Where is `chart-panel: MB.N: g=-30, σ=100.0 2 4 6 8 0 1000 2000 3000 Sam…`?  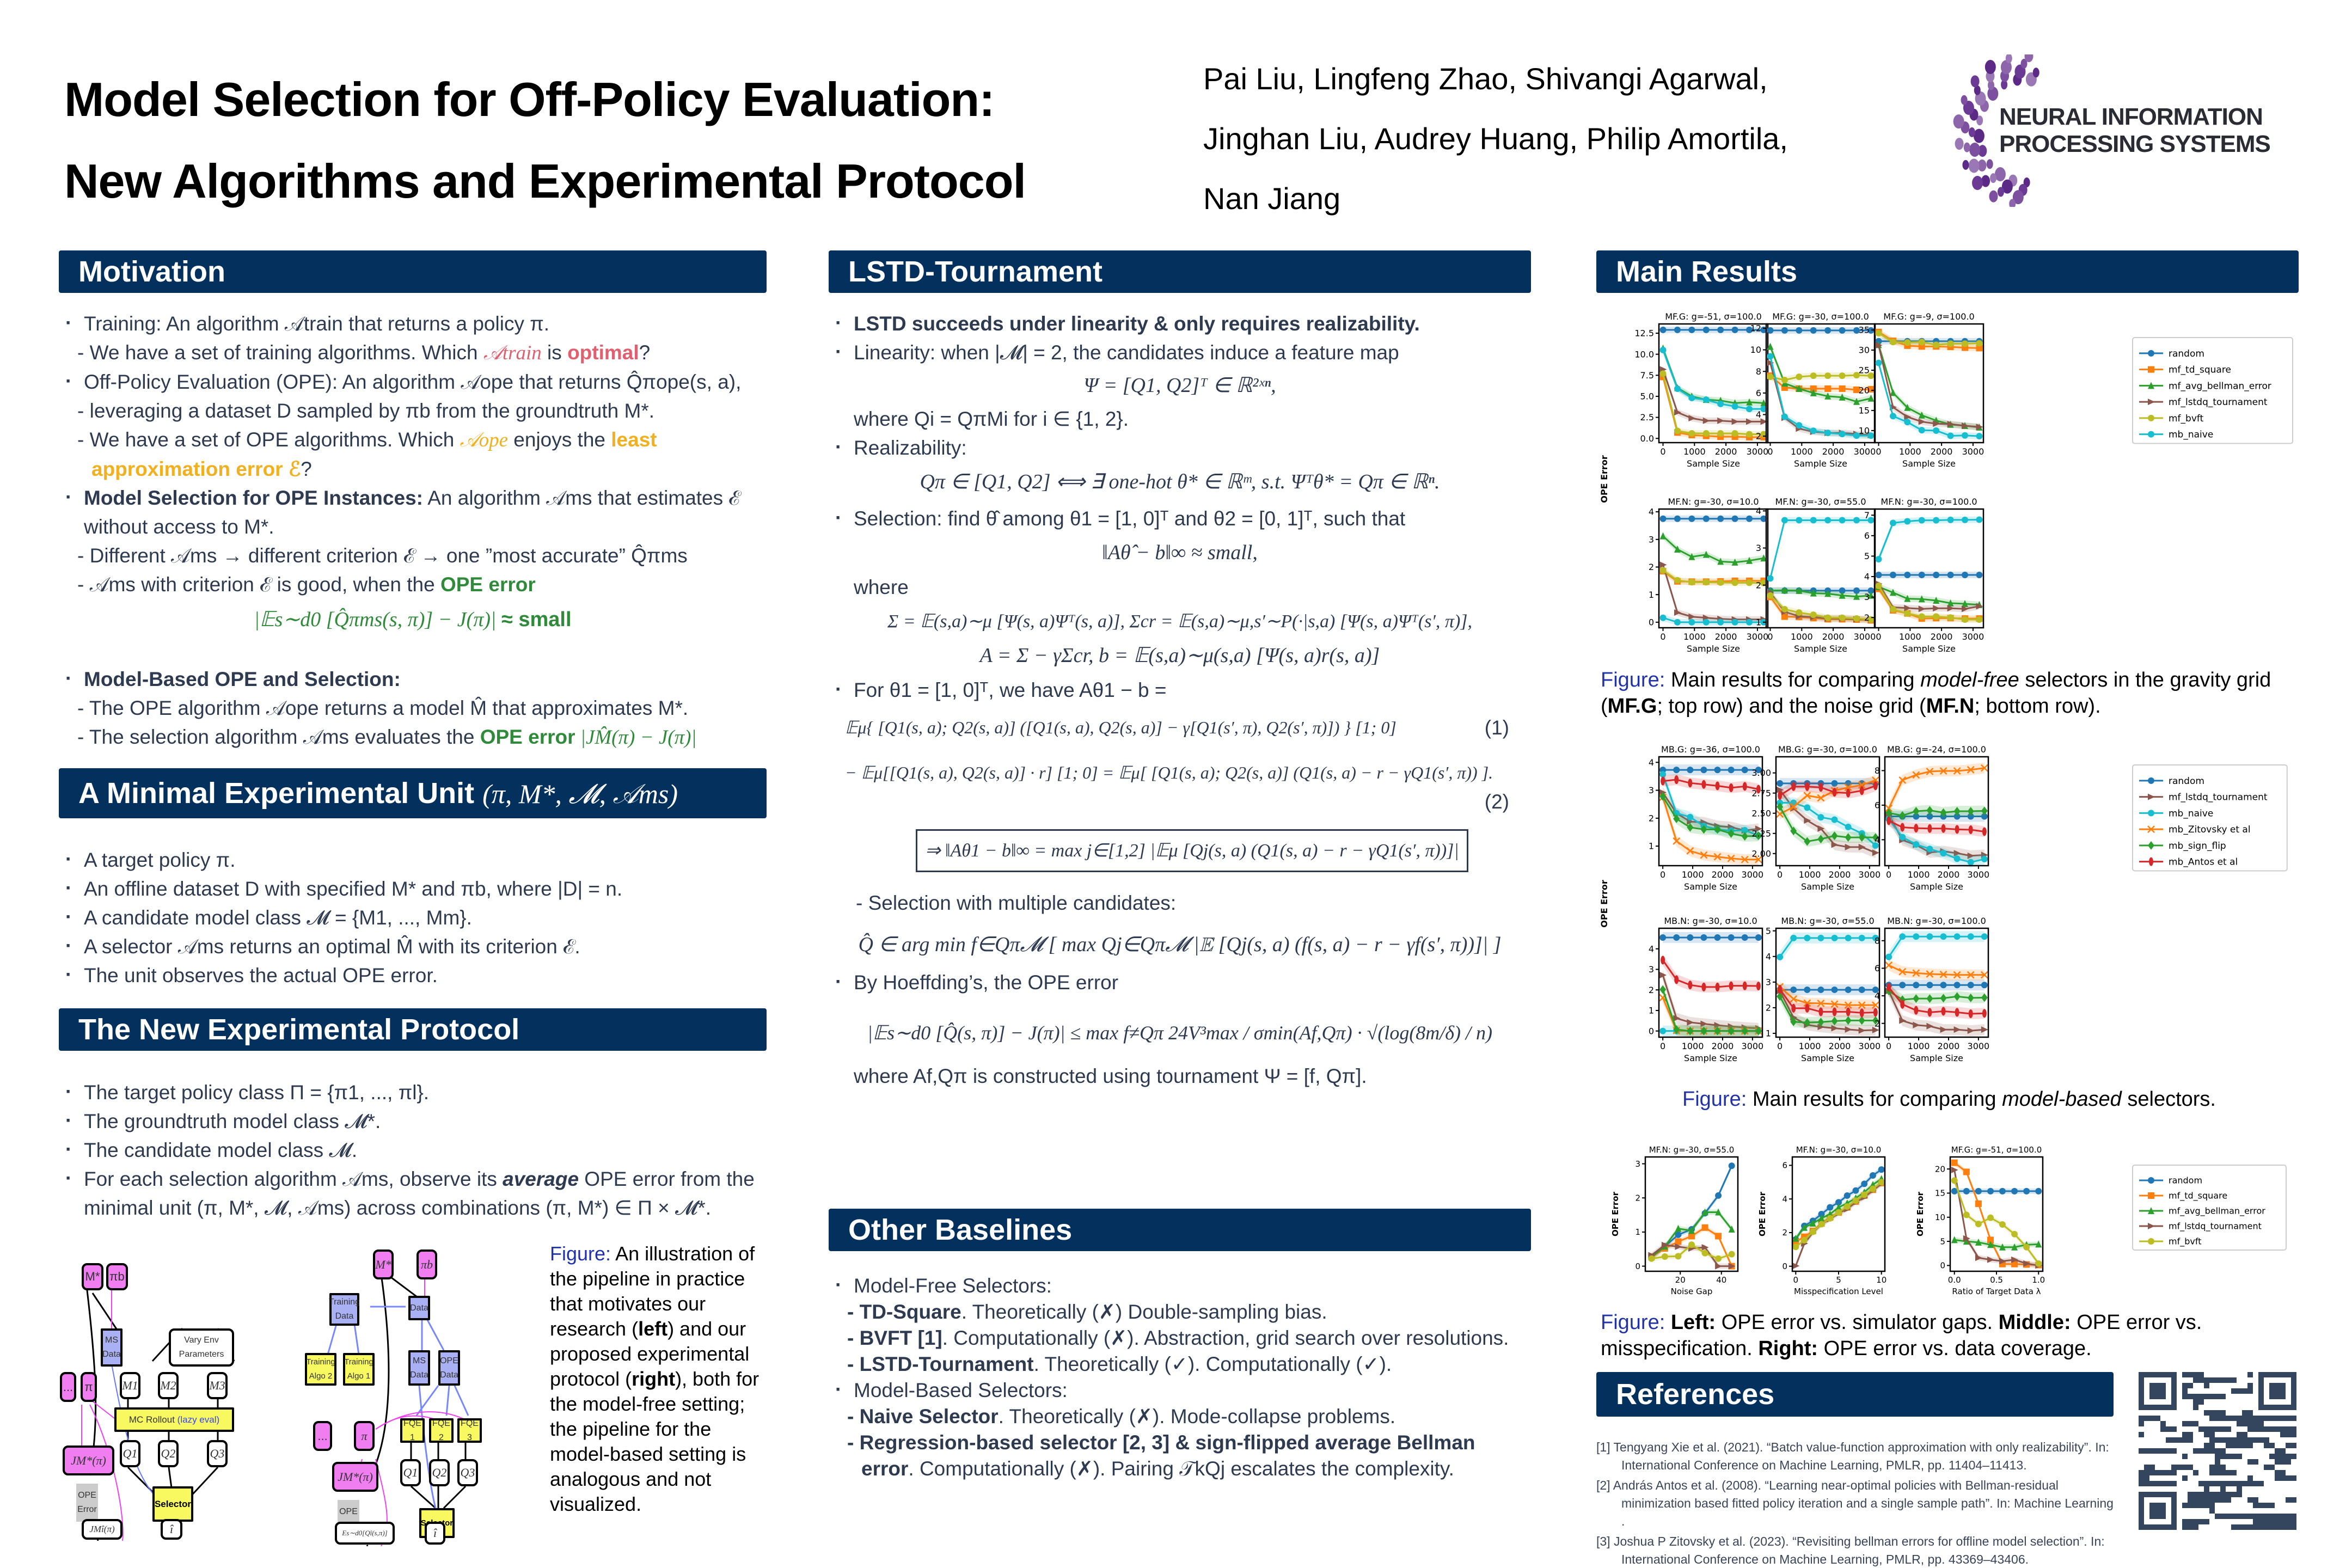
chart-panel: MB.N: g=-30, σ=100.0 2 4 6 8 0 1000 2000 3000 Sam… is located at coordinates (1932, 989).